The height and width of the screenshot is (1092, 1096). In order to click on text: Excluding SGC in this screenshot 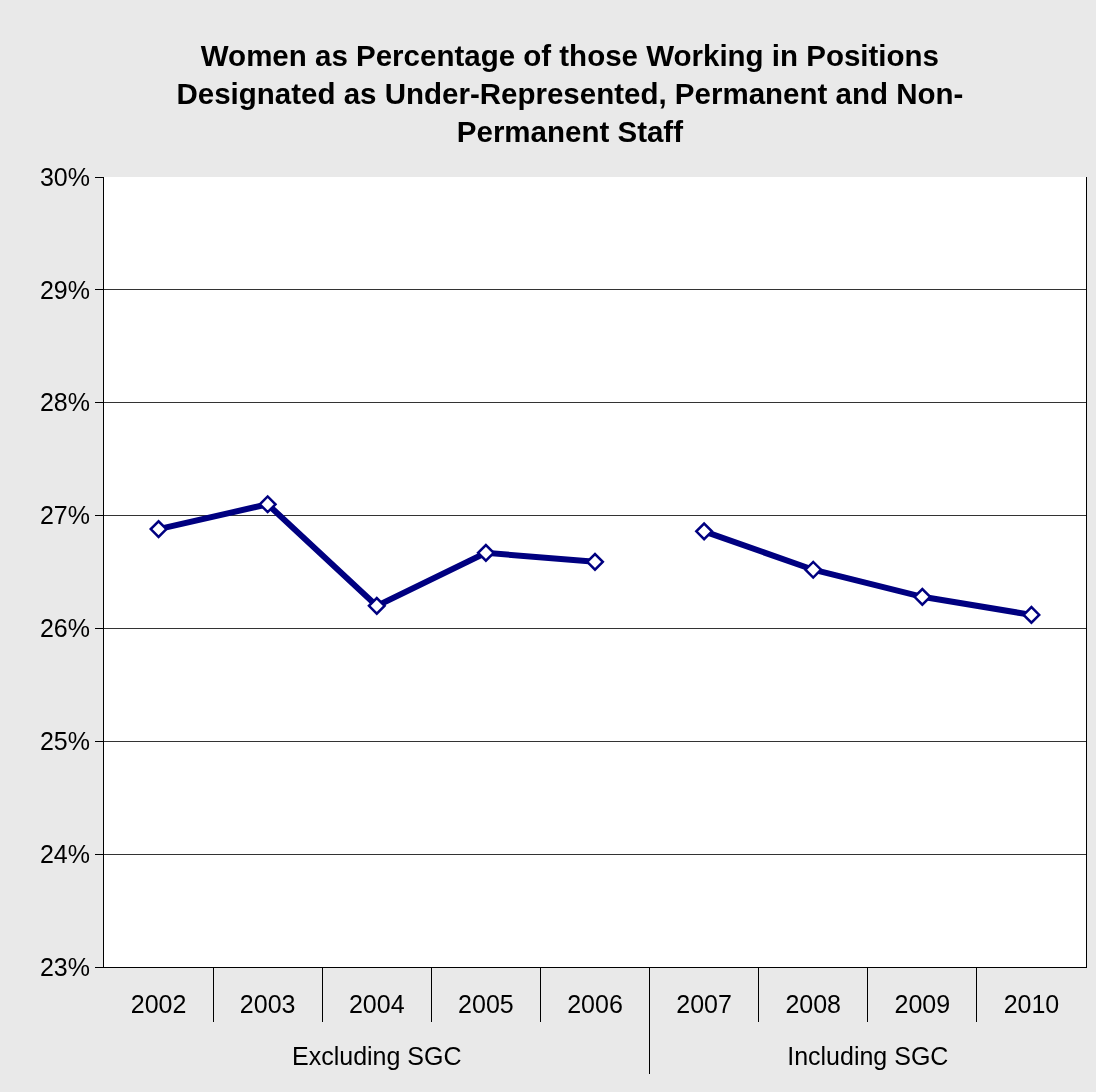, I will do `click(377, 1056)`.